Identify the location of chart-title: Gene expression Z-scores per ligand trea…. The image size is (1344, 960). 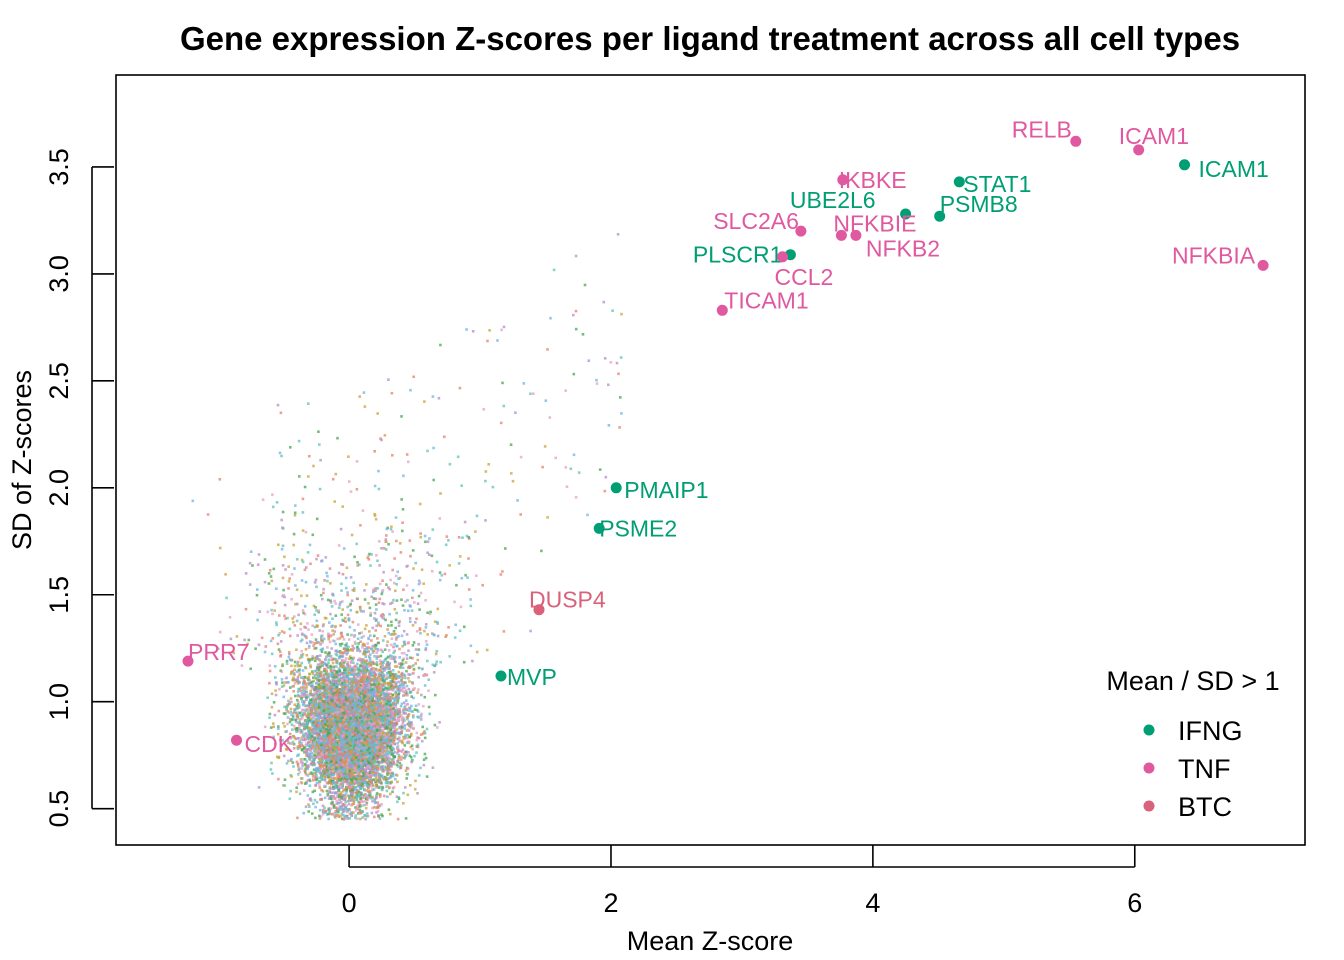
(710, 38).